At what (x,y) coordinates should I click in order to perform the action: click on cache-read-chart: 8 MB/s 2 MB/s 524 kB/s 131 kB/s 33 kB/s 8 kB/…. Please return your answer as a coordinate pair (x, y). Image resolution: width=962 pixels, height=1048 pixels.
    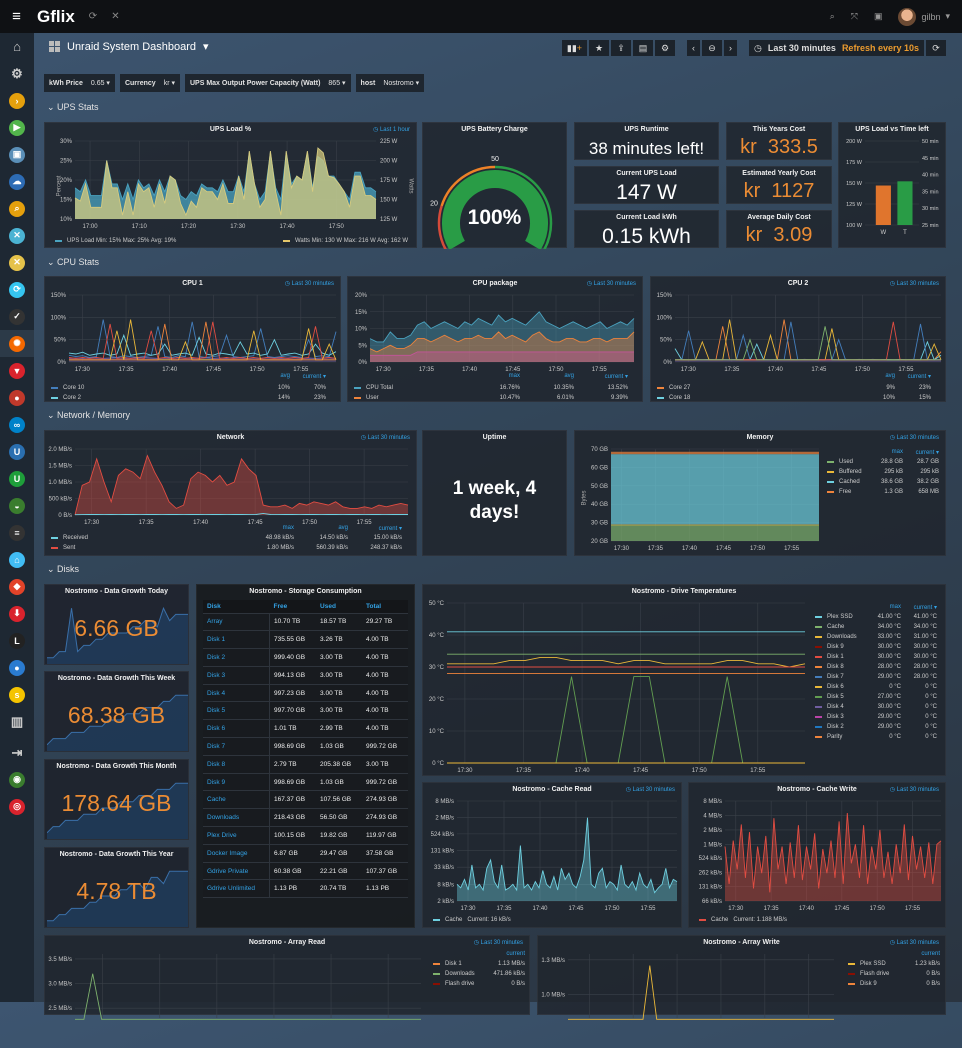
    Looking at the image, I should click on (553, 854).